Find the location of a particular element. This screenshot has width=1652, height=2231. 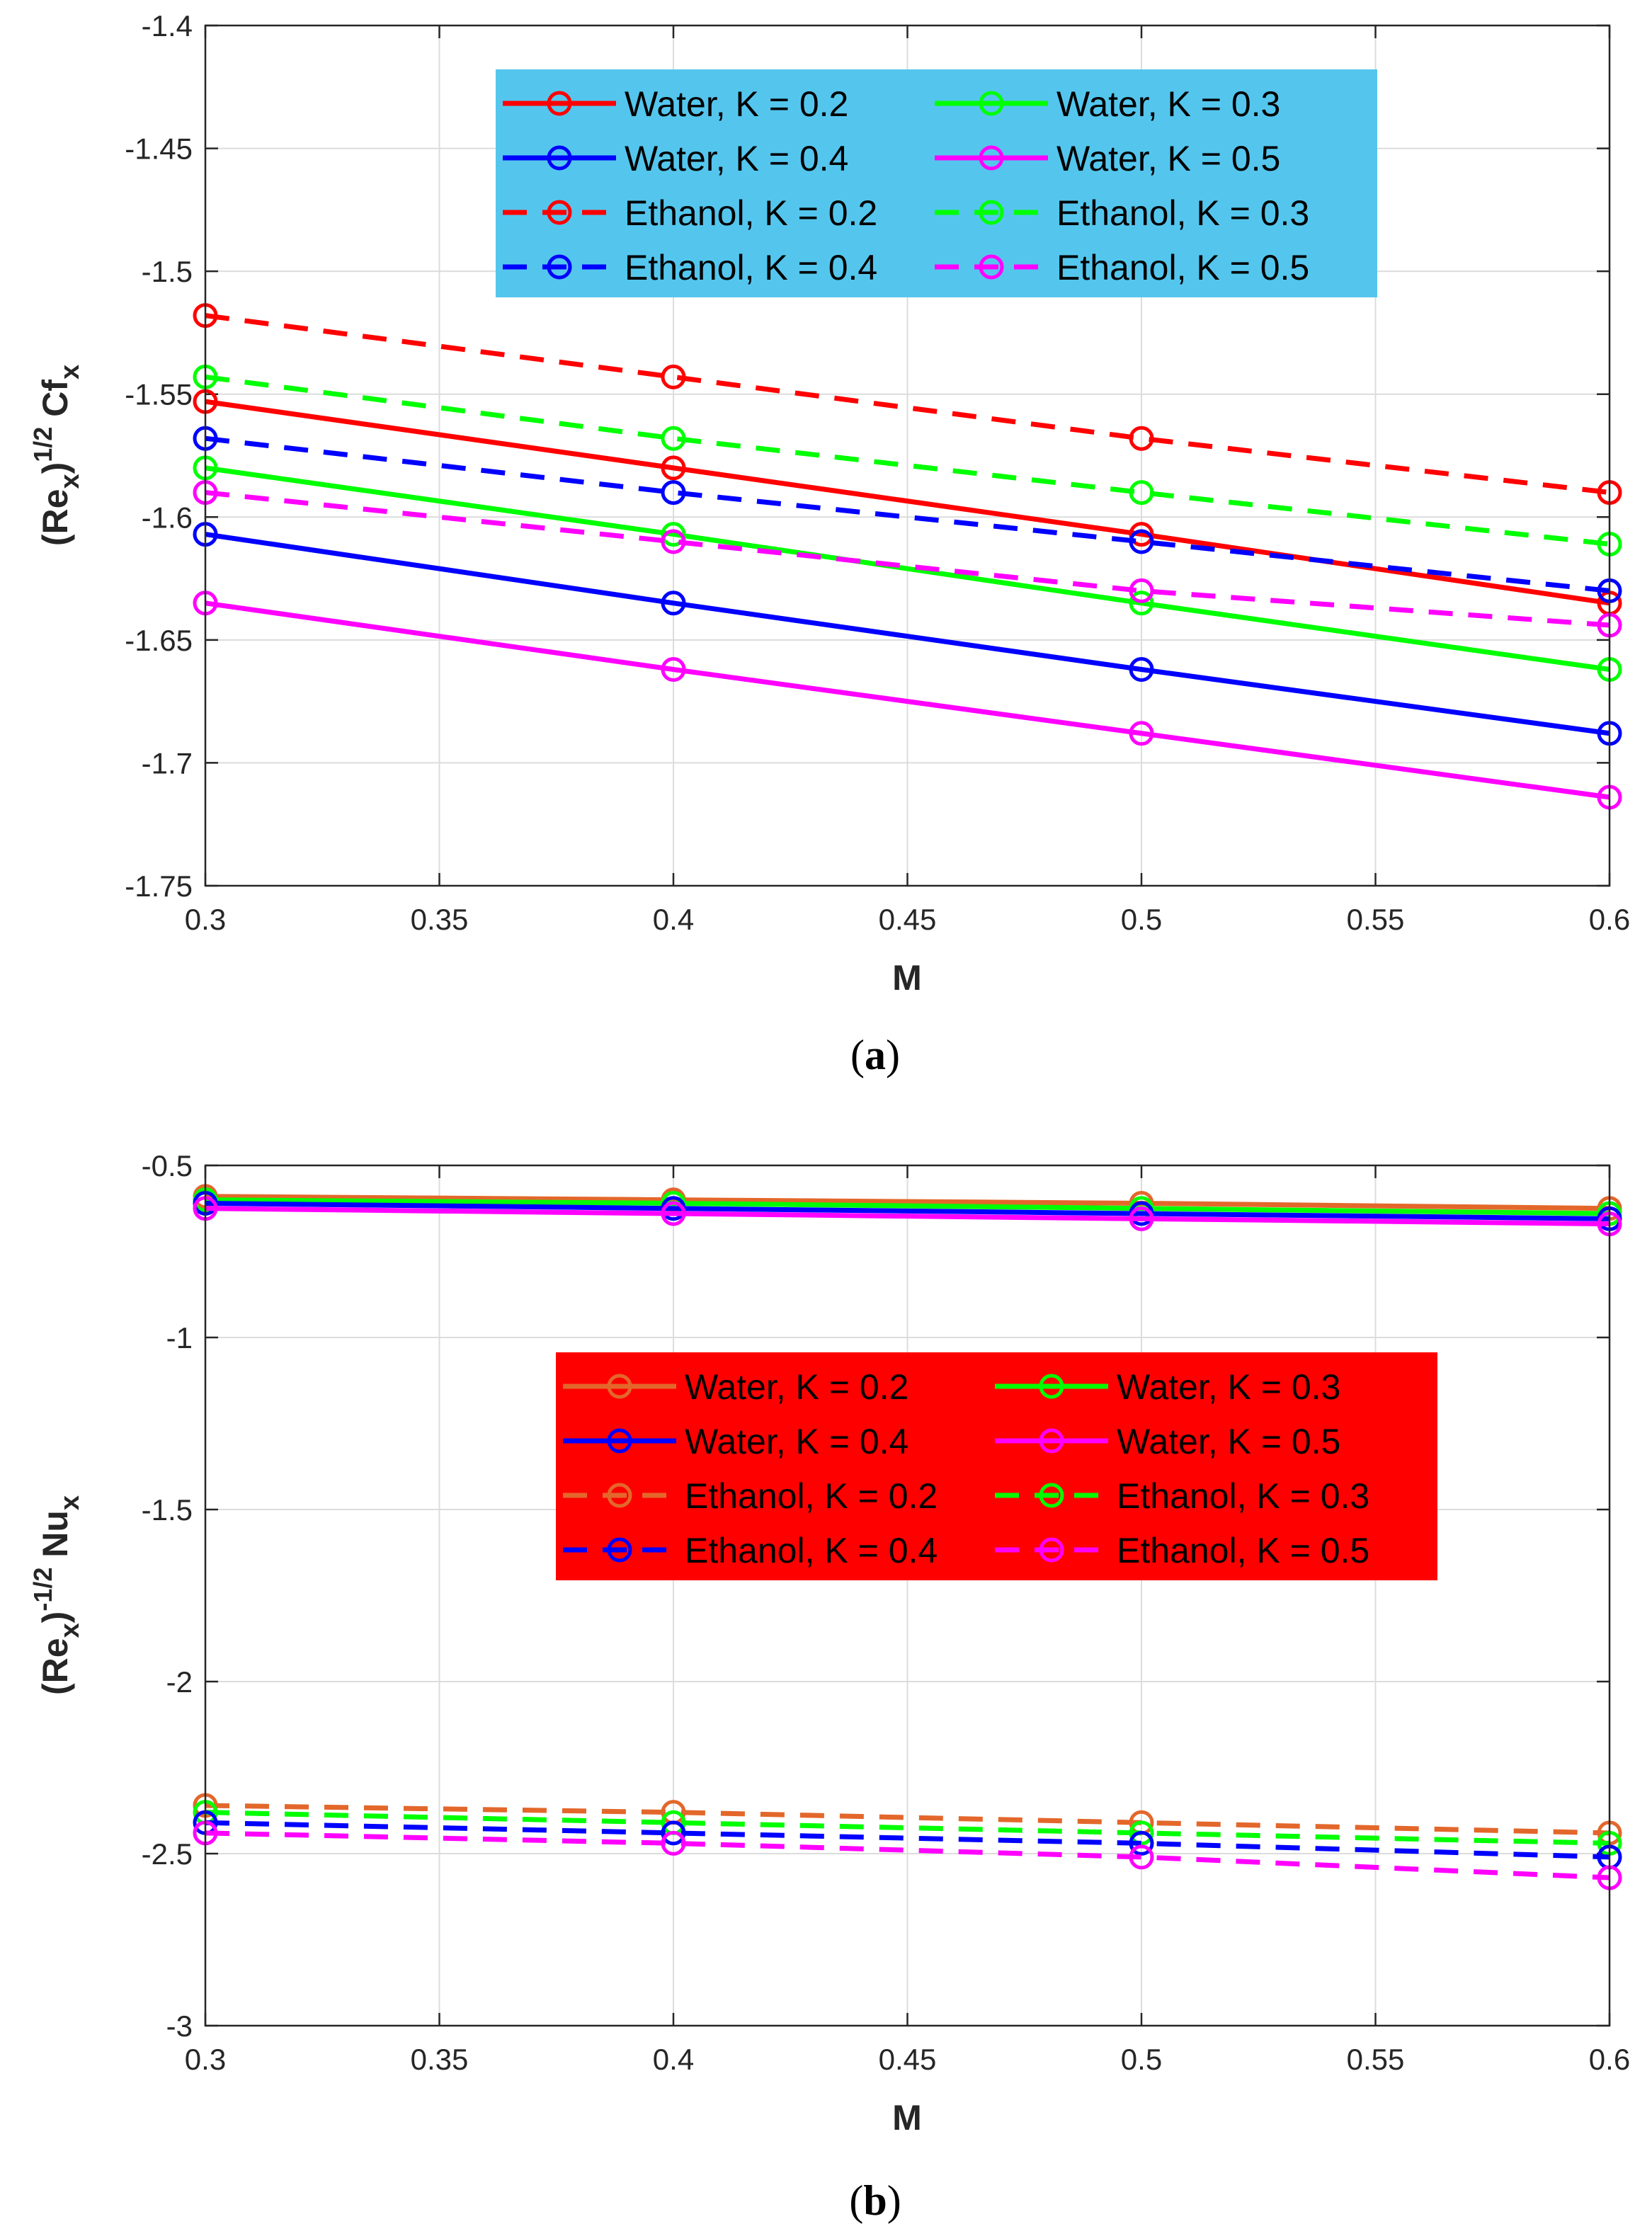

panel-a-y-axis-label: (Rex)1/2 Cfx is located at coordinates (56, 456).